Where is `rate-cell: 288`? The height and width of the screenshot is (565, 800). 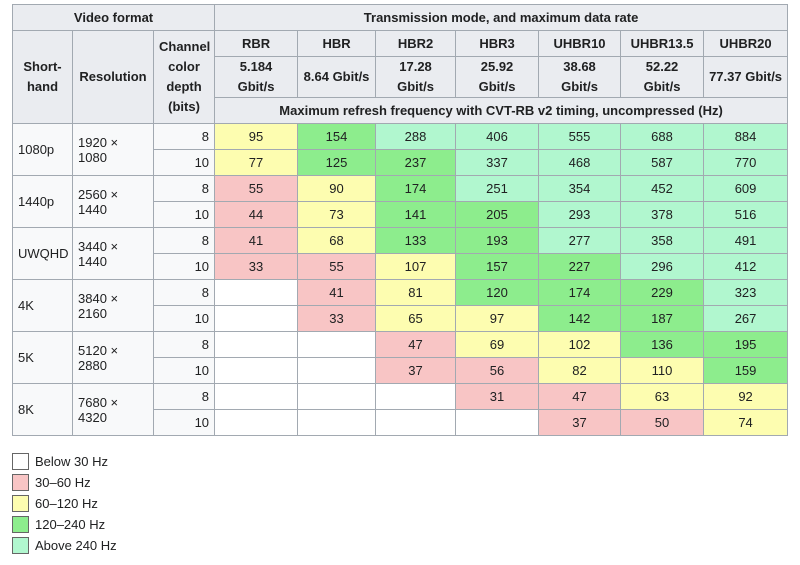
rate-cell: 288 is located at coordinates (416, 136).